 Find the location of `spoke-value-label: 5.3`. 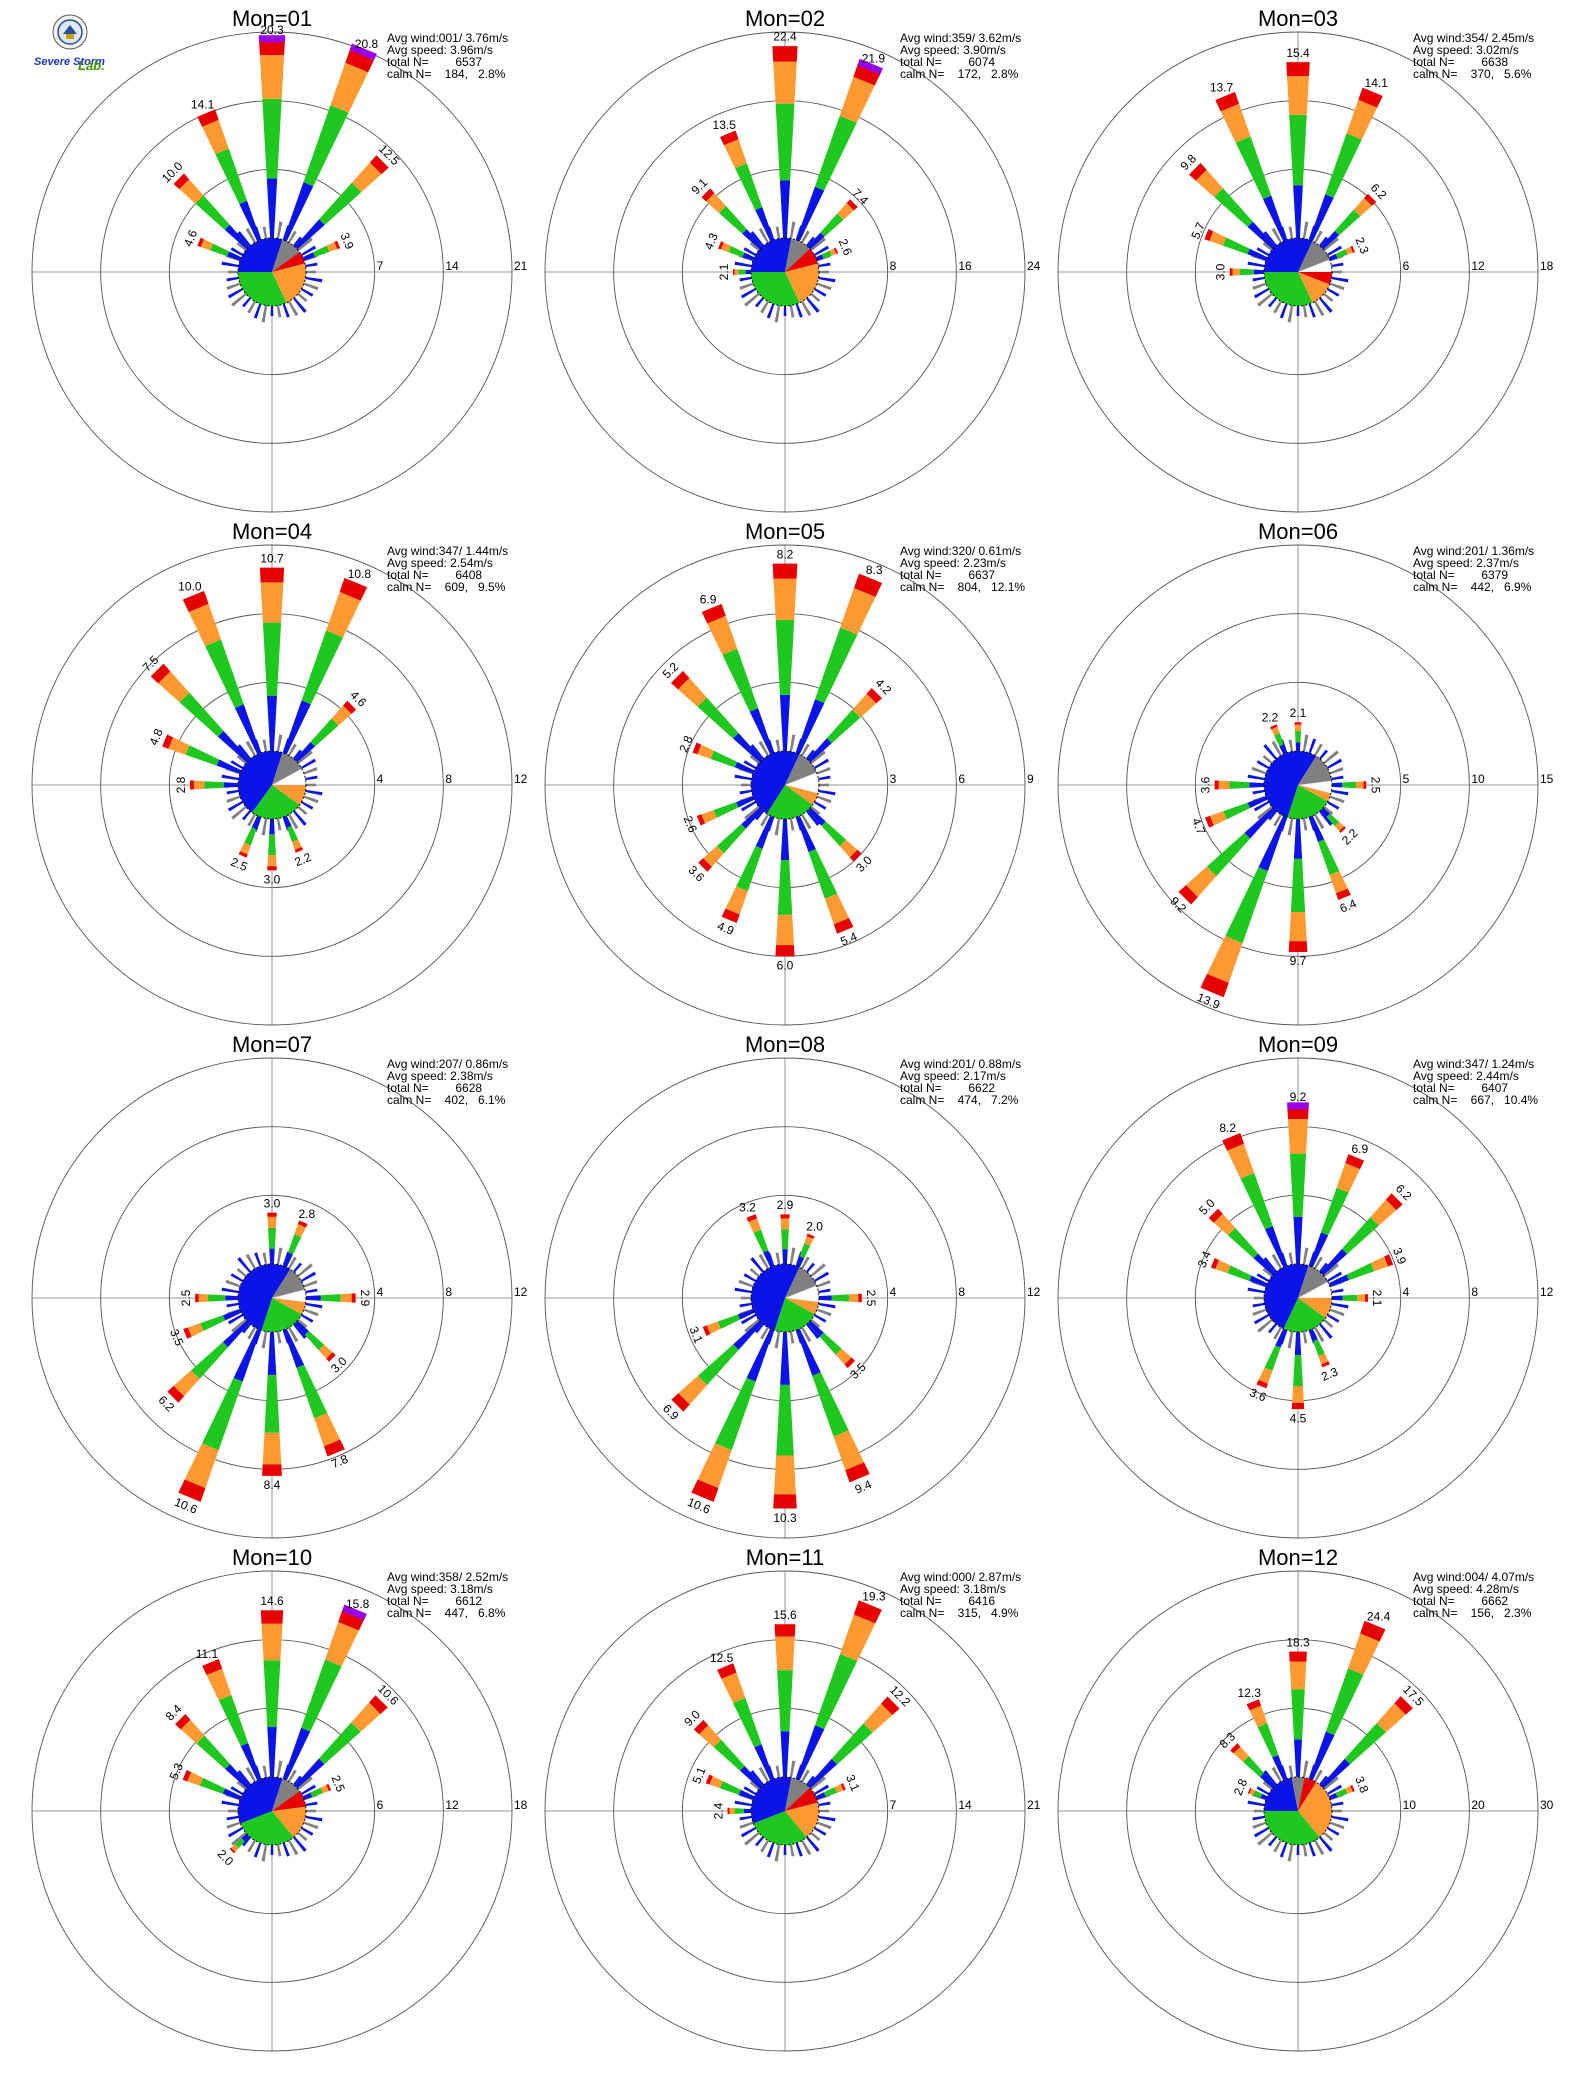

spoke-value-label: 5.3 is located at coordinates (176, 1771).